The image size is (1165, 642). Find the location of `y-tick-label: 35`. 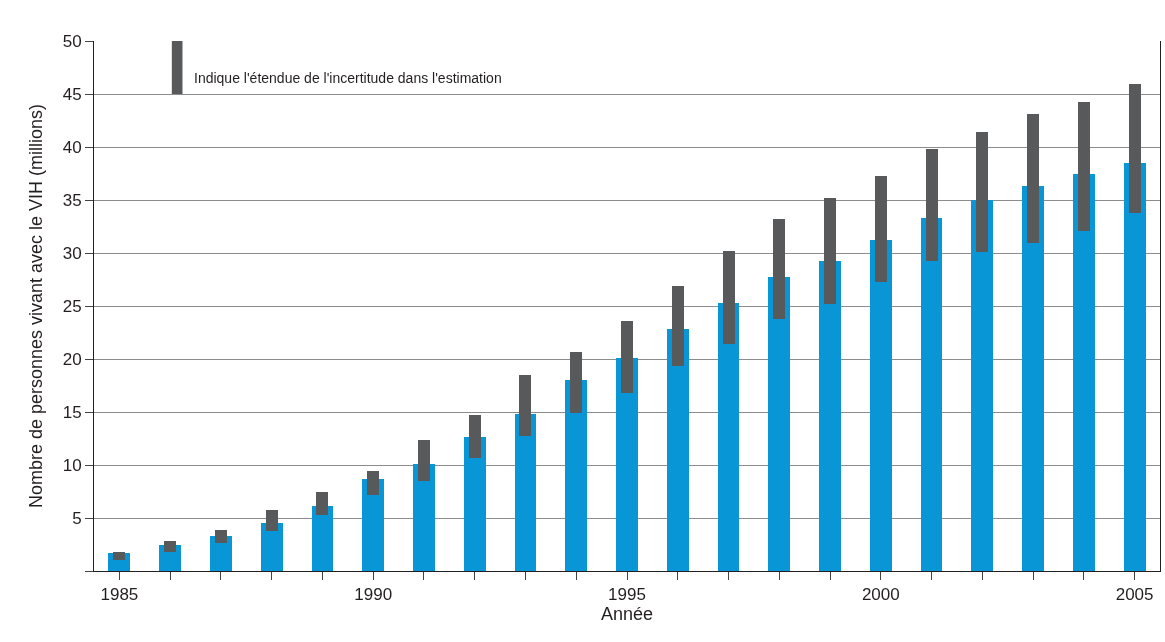

y-tick-label: 35 is located at coordinates (72, 200).